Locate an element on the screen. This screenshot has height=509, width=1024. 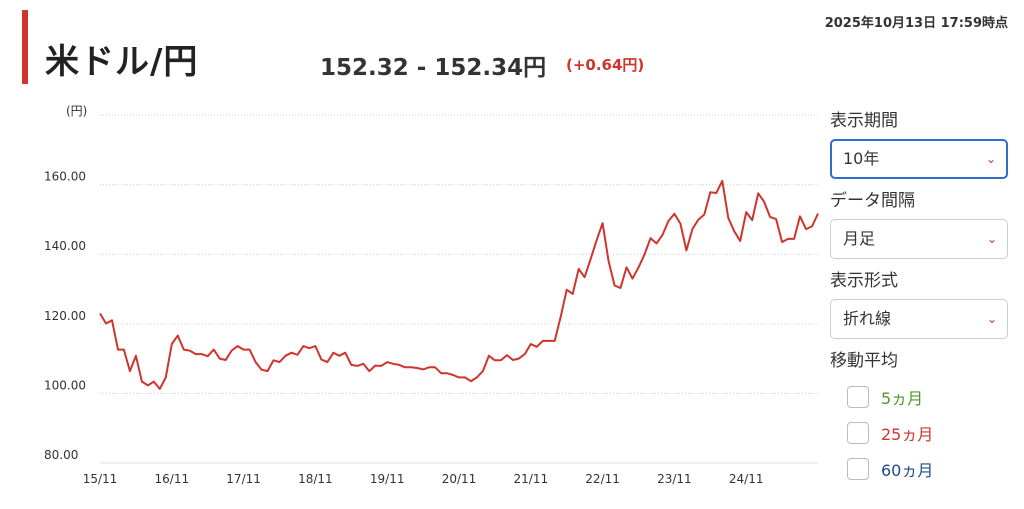
interval-value: 月足 is located at coordinates (859, 238).